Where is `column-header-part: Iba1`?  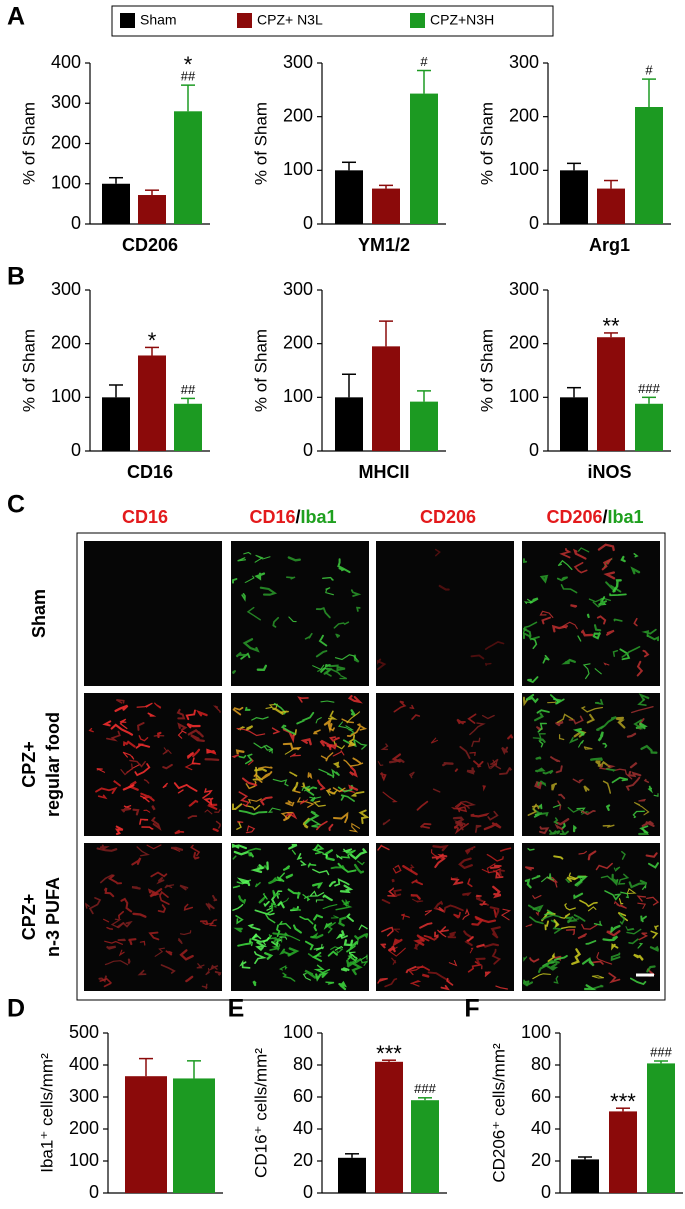 column-header-part: Iba1 is located at coordinates (626, 517).